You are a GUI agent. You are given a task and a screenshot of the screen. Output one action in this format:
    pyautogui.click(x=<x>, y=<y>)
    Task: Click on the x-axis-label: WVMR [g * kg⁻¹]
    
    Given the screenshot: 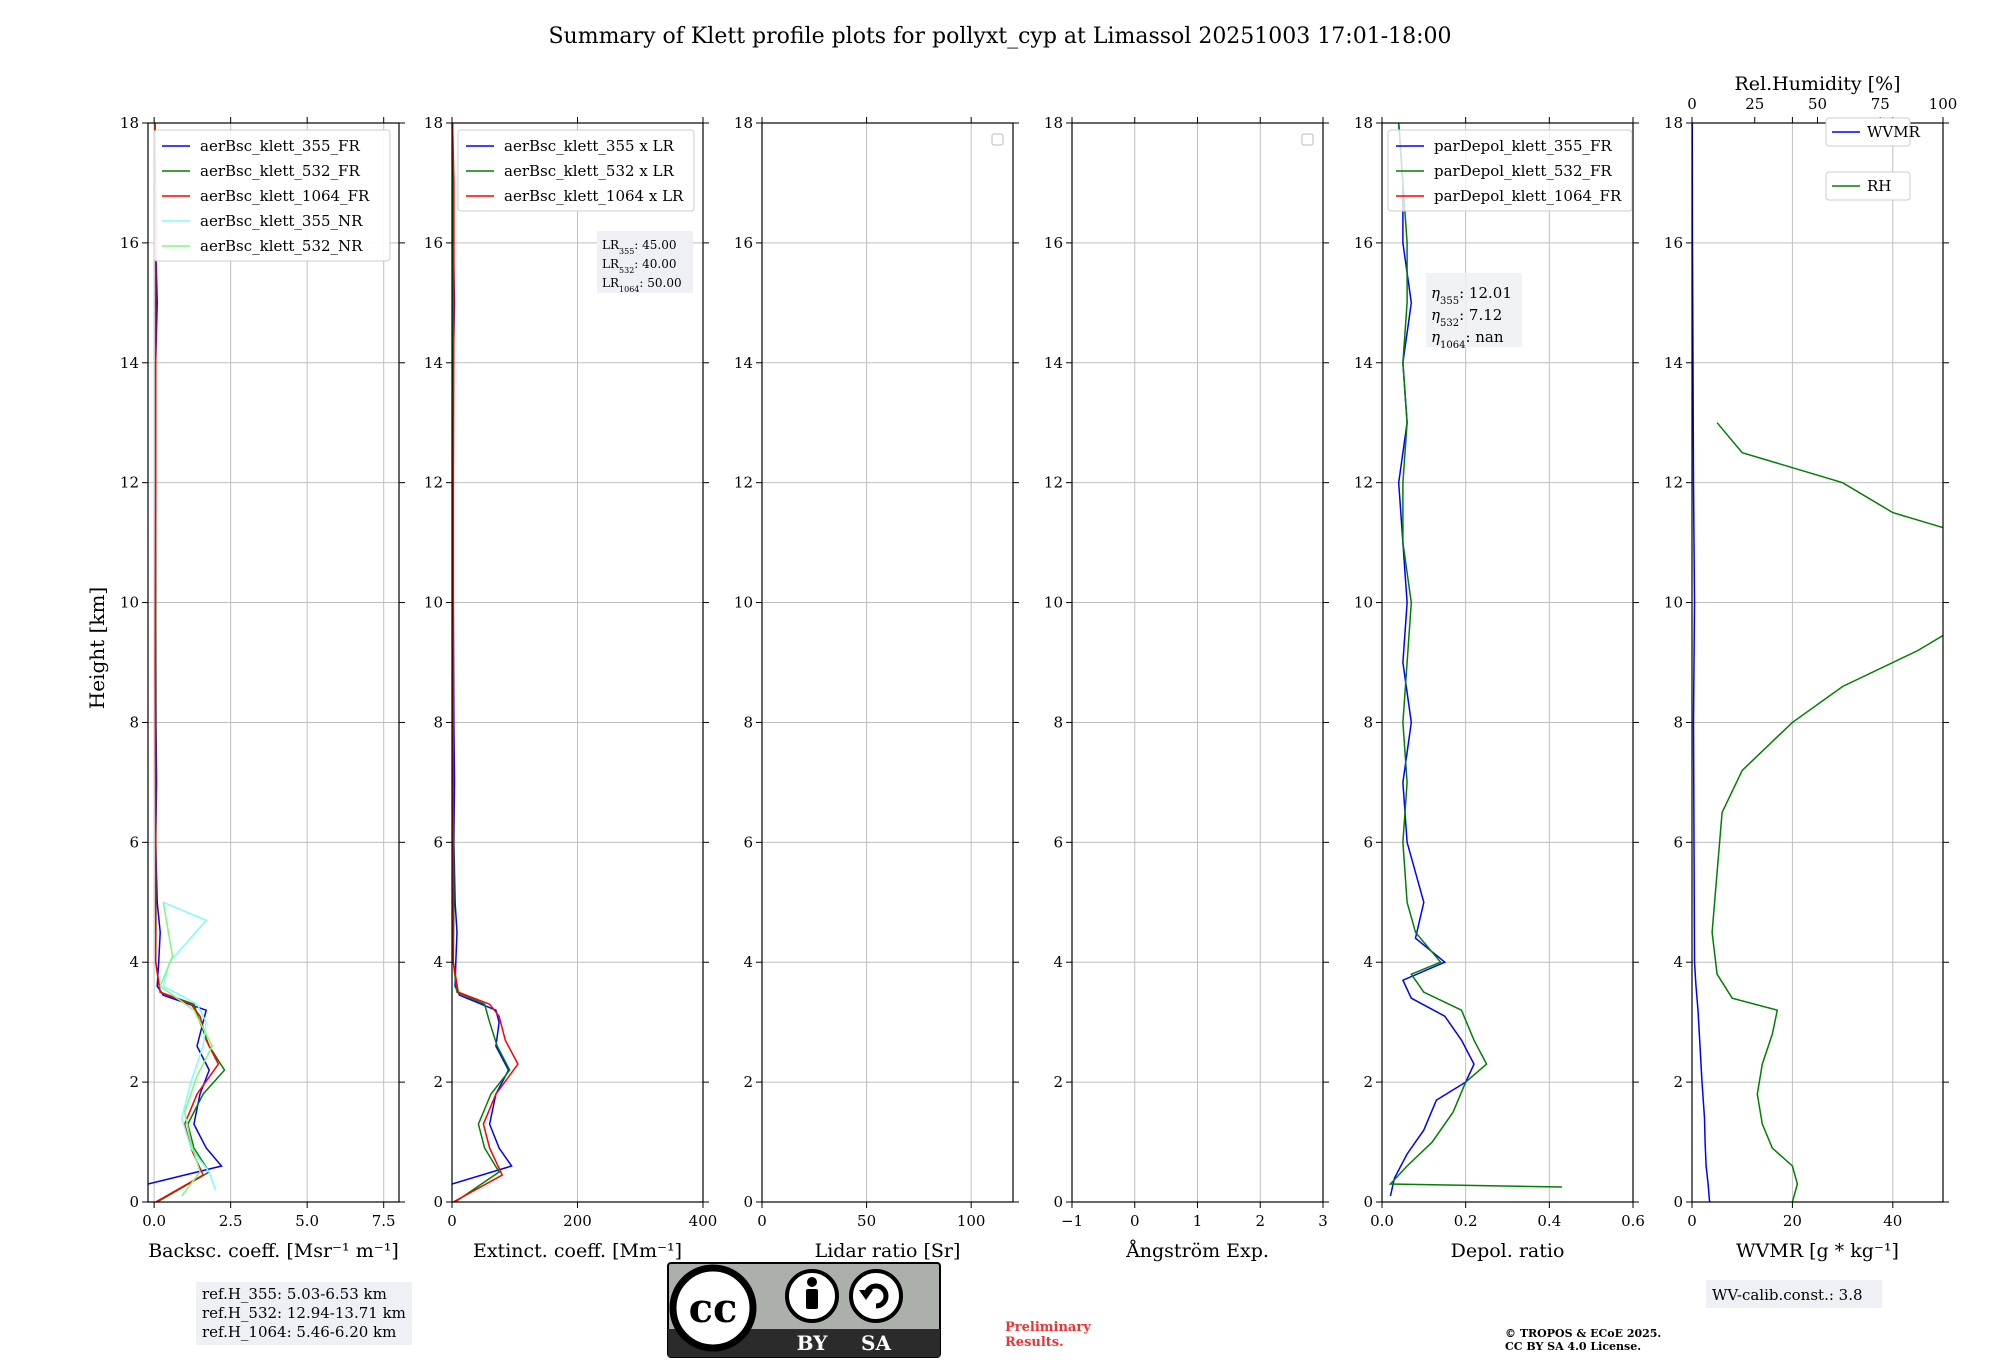 What is the action you would take?
    pyautogui.click(x=1817, y=1251)
    